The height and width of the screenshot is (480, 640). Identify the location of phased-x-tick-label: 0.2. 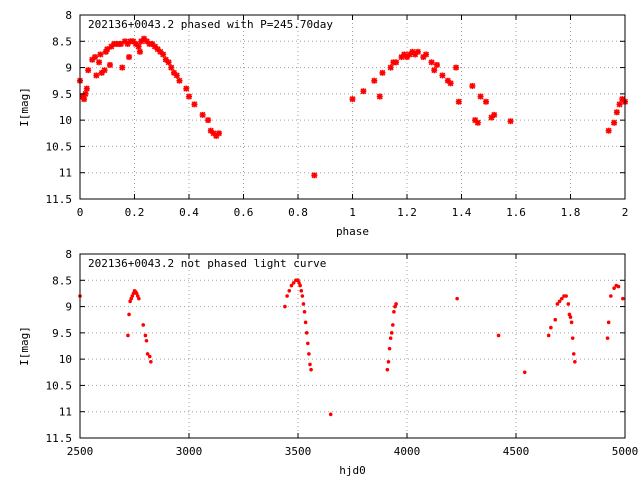
(135, 212).